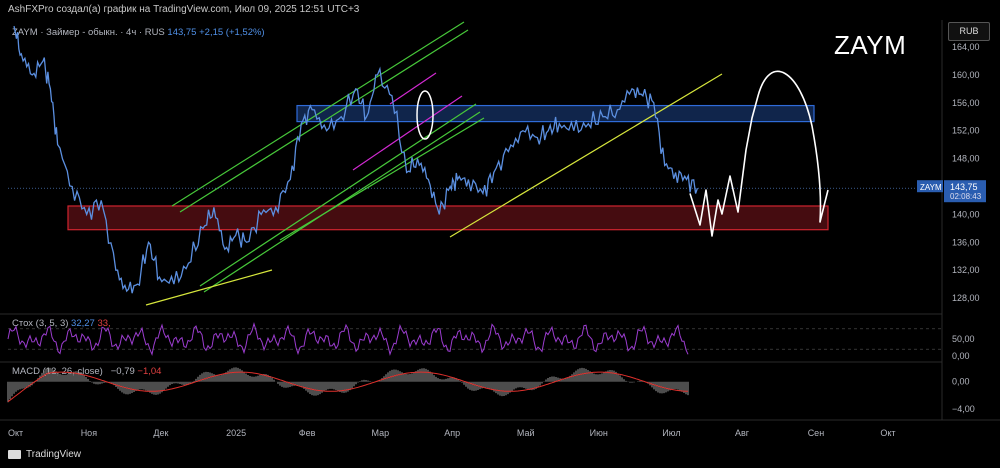 This screenshot has width=1000, height=468. What do you see at coordinates (14, 454) in the screenshot?
I see `tradingview-logo-icon` at bounding box center [14, 454].